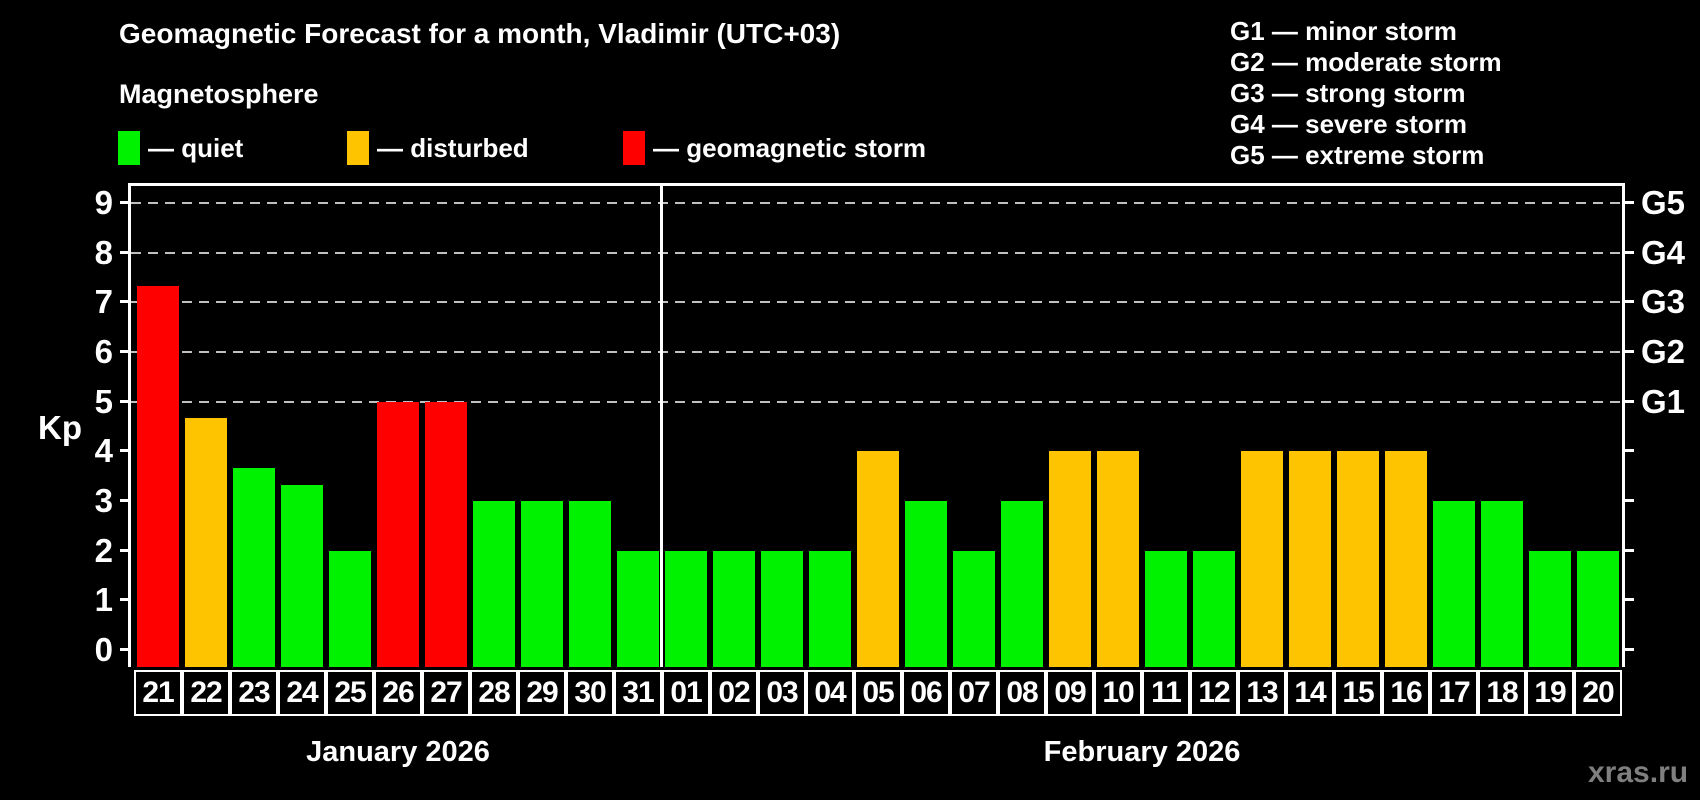 This screenshot has width=1700, height=800. Describe the element at coordinates (1349, 124) in the screenshot. I see `g-scale-item: G4 — severe storm` at that location.